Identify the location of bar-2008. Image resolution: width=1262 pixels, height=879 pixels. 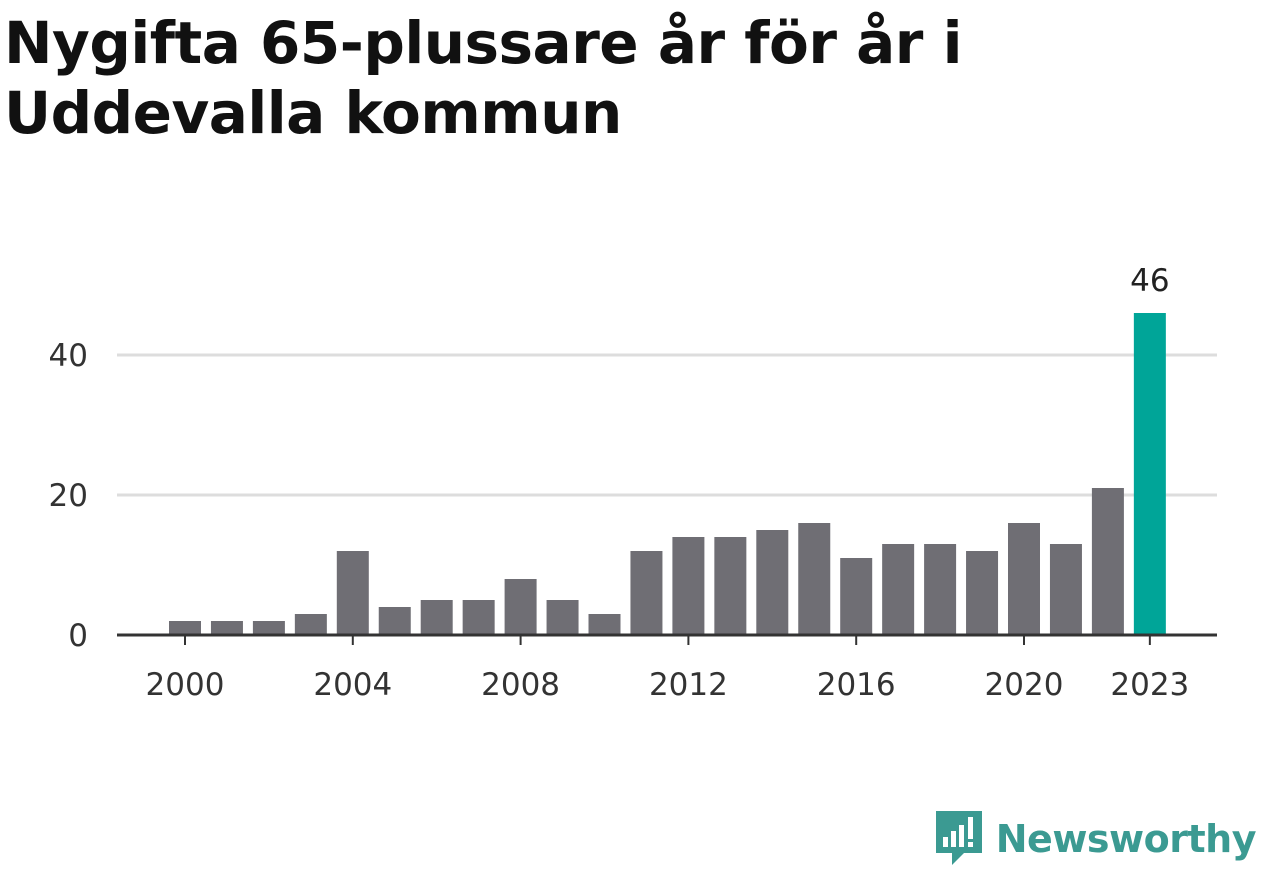
(520, 607).